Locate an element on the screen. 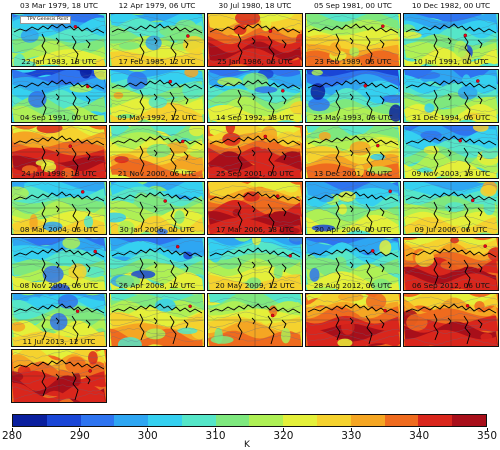 Image resolution: width=500 pixels, height=450 pixels. panel-date-title: 20 Apr 2006, 00 UTC is located at coordinates (353, 229).